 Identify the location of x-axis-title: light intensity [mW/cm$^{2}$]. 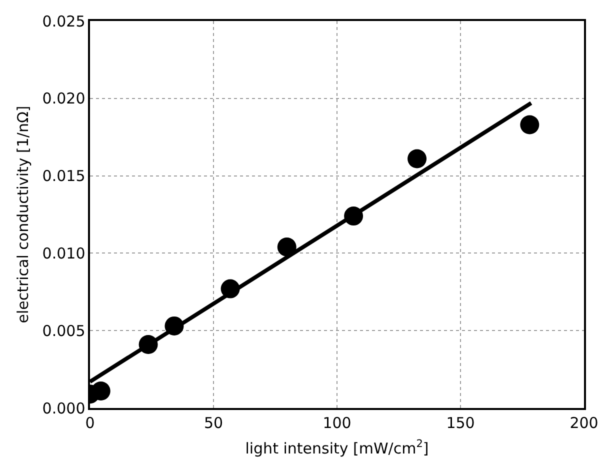
(337, 448).